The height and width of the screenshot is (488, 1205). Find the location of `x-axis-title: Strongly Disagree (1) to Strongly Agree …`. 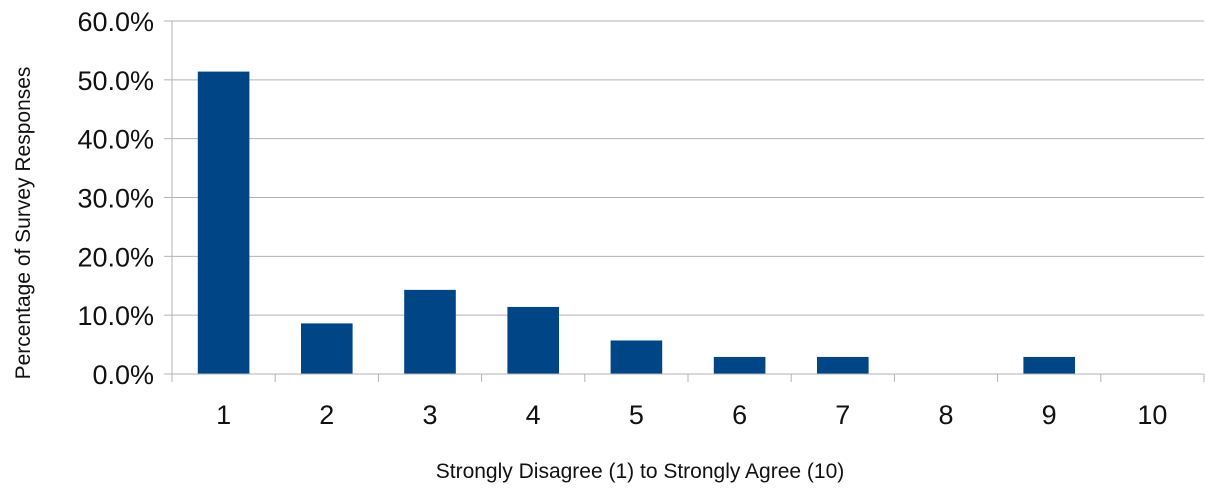

x-axis-title: Strongly Disagree (1) to Strongly Agree … is located at coordinates (640, 471).